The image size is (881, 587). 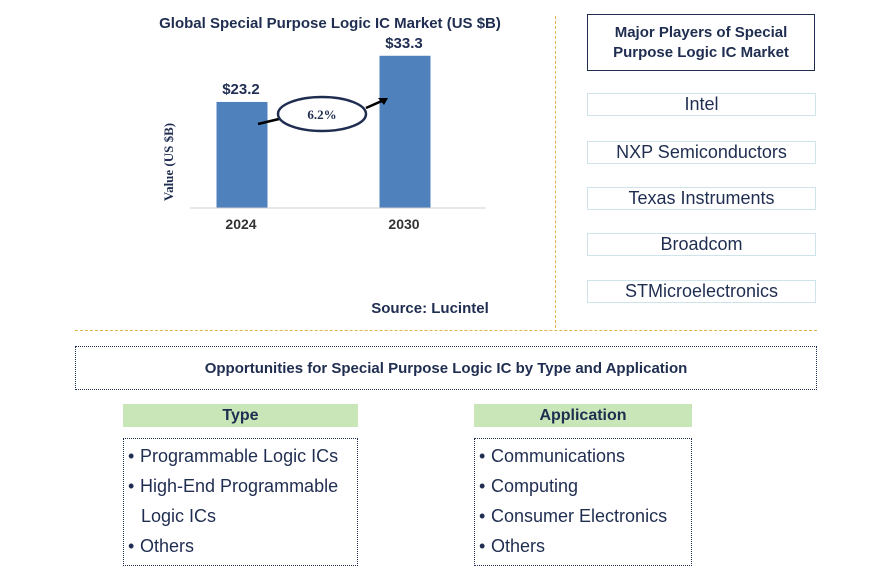 What do you see at coordinates (701, 104) in the screenshot?
I see `player-item: Intel` at bounding box center [701, 104].